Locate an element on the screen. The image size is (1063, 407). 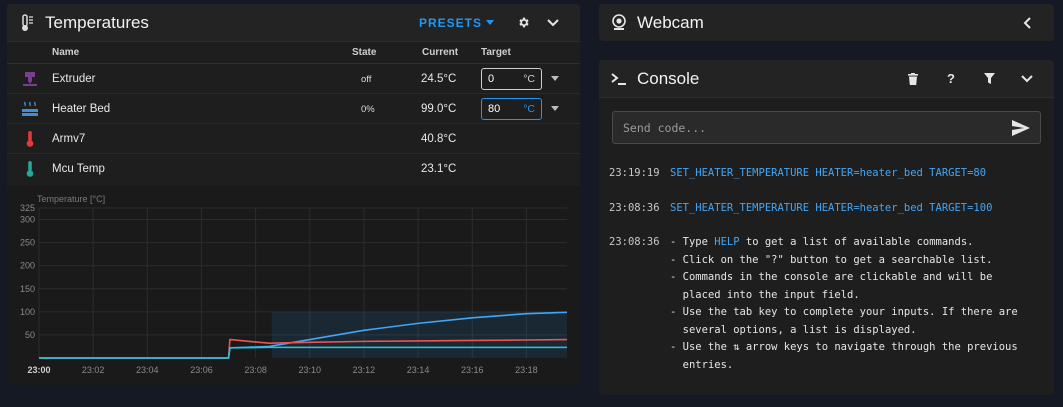
caret-down-icon is located at coordinates (490, 22).